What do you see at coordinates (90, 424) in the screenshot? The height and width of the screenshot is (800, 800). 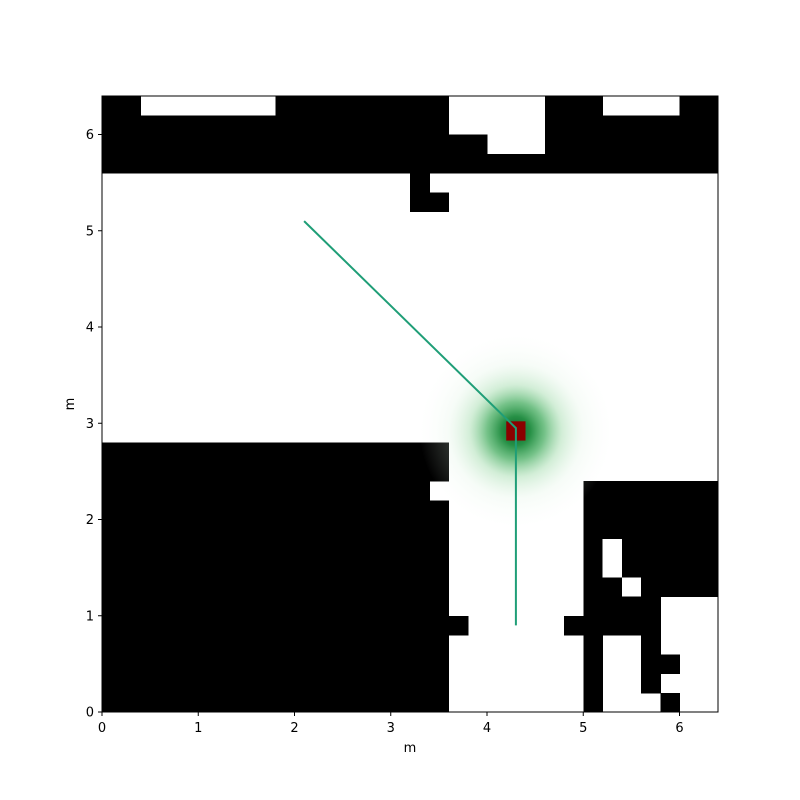 I see `y-tick-label: 3` at bounding box center [90, 424].